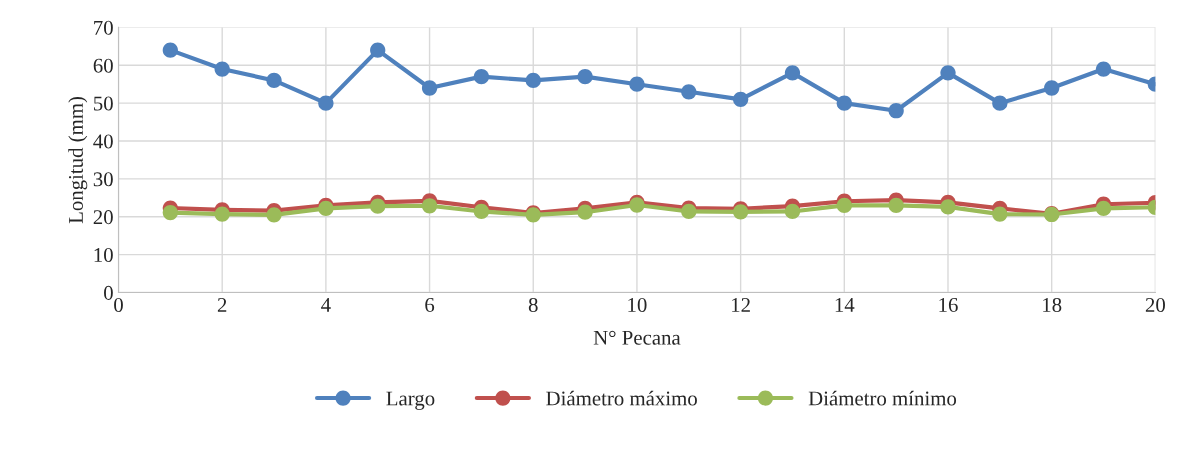 The image size is (1185, 457). I want to click on y-tick-label: 20, so click(103, 217).